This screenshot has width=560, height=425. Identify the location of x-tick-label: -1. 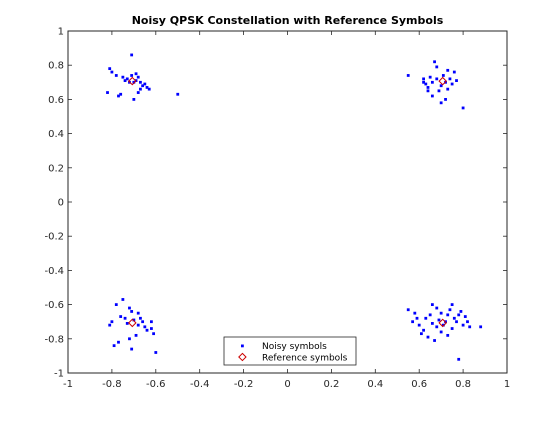
(68, 384).